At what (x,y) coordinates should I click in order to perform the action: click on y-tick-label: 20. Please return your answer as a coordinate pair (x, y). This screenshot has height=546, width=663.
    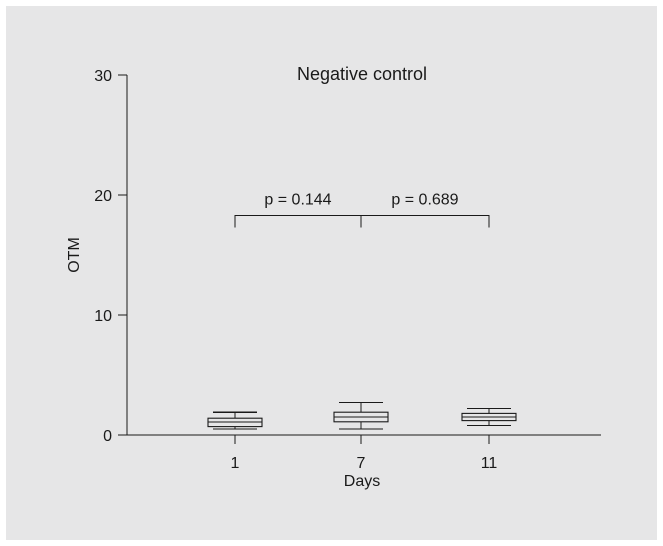
    Looking at the image, I should click on (103, 196).